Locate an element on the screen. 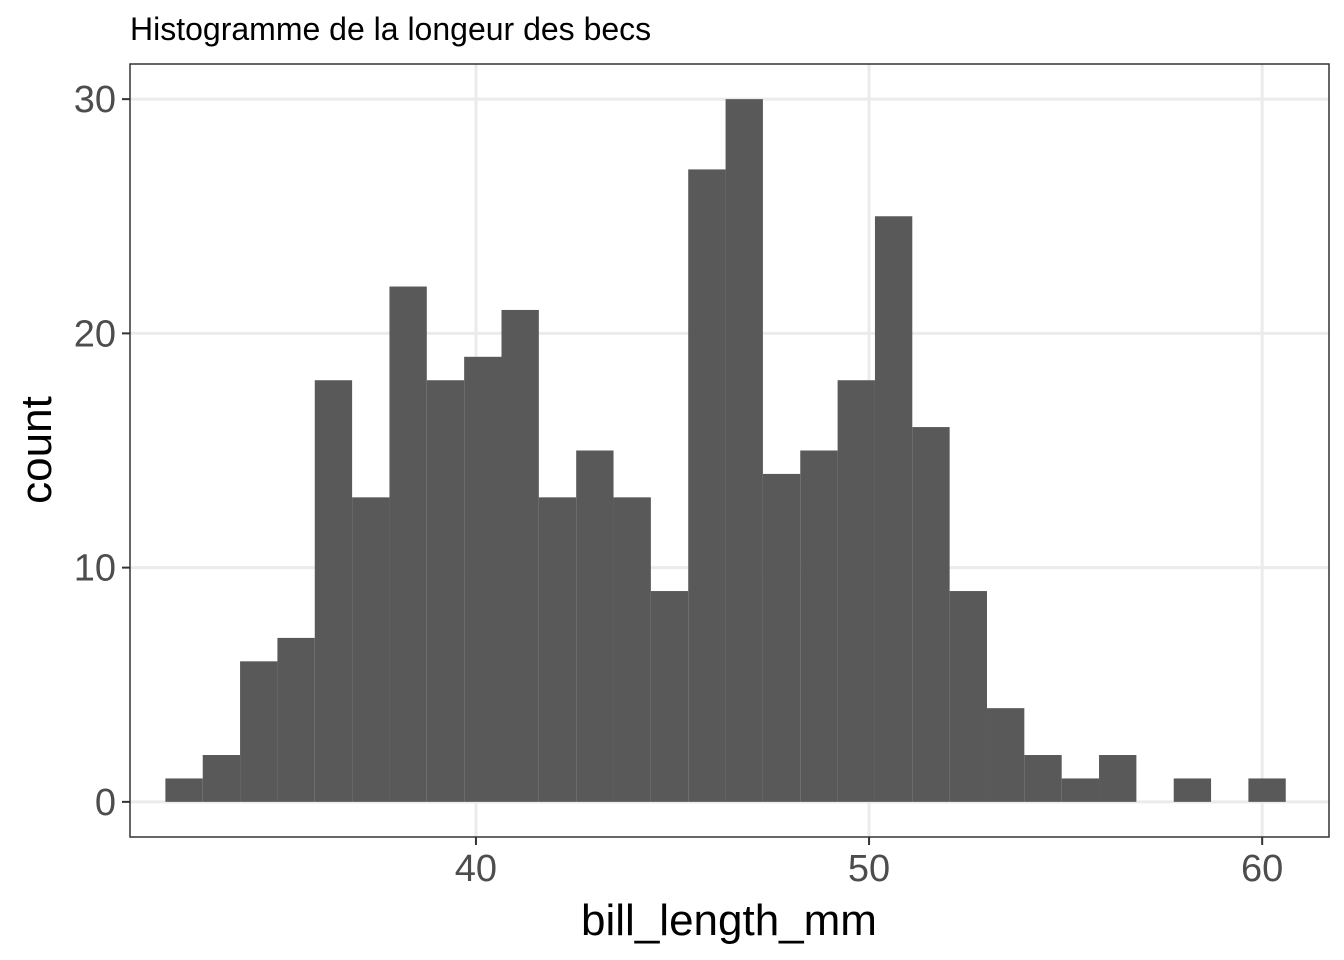 The image size is (1344, 960). y-tick-label: 10 is located at coordinates (95, 569).